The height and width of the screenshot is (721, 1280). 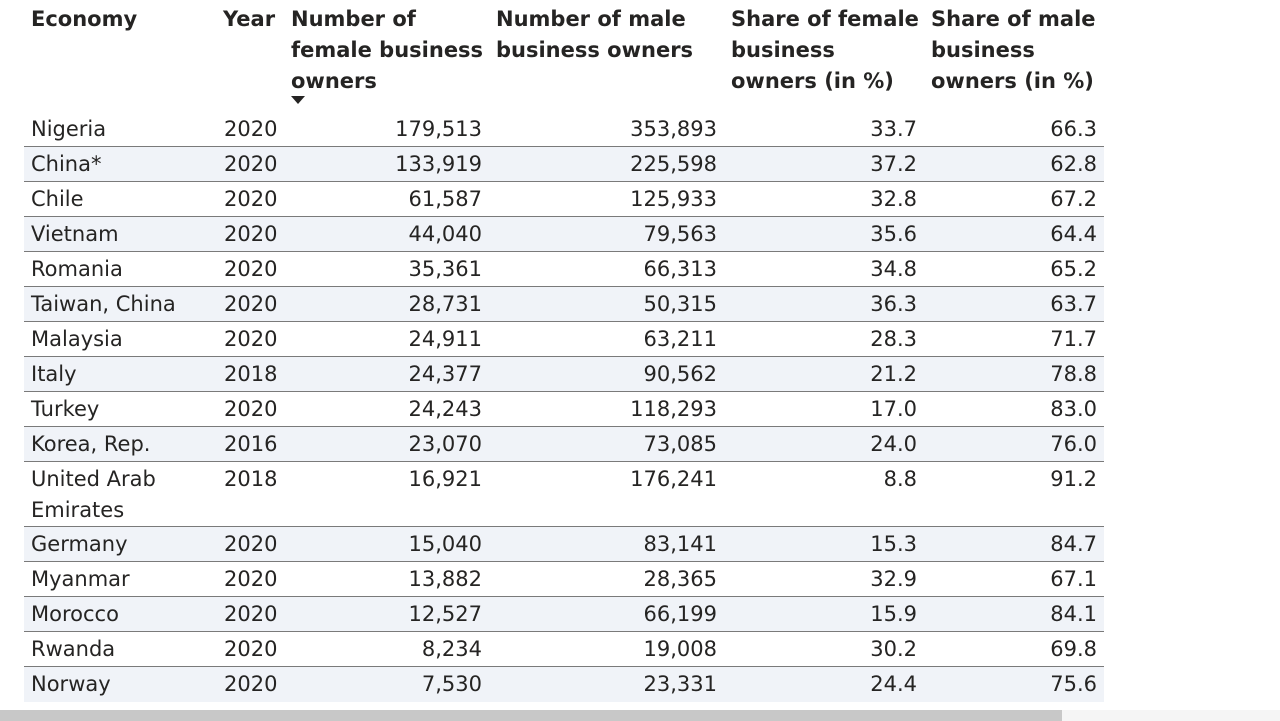 What do you see at coordinates (387, 50) in the screenshot?
I see `header-female-count: Number of female business owners` at bounding box center [387, 50].